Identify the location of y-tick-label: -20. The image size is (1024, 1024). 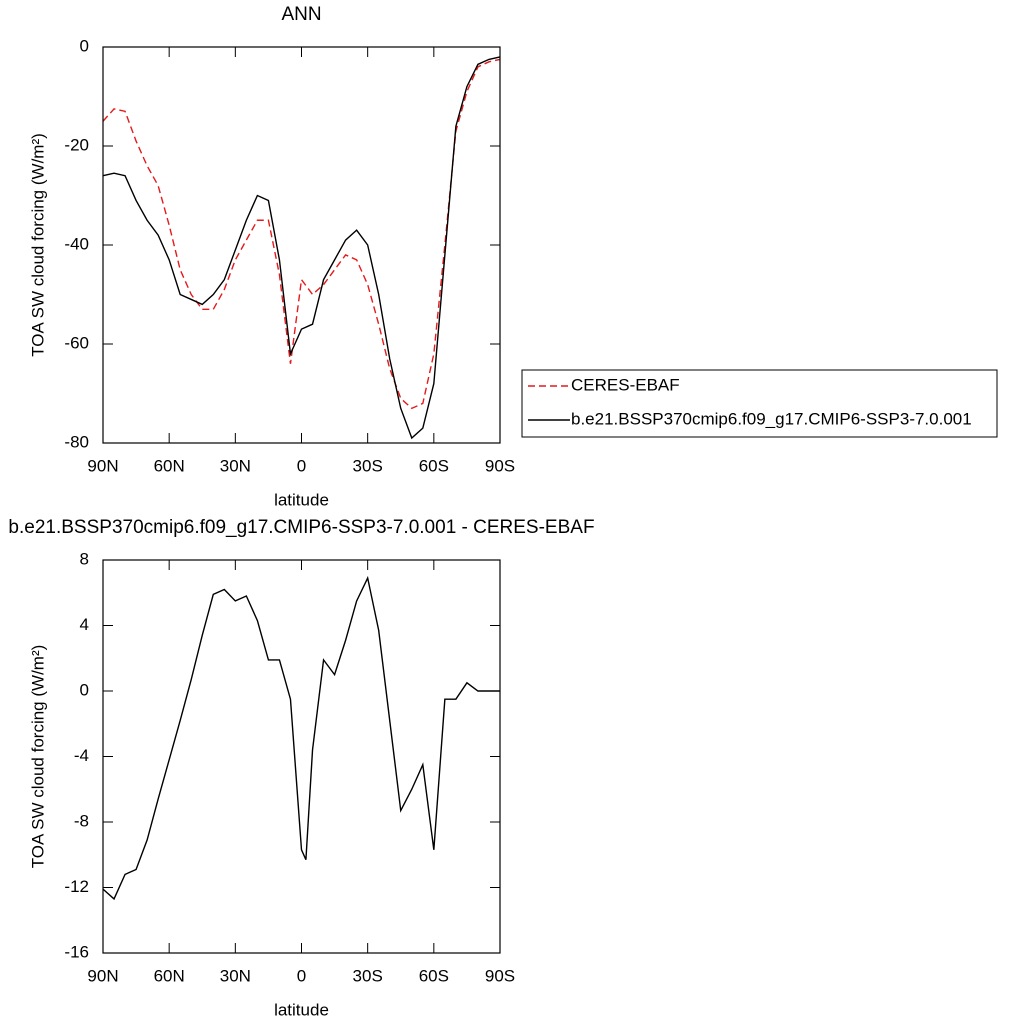
(76, 144).